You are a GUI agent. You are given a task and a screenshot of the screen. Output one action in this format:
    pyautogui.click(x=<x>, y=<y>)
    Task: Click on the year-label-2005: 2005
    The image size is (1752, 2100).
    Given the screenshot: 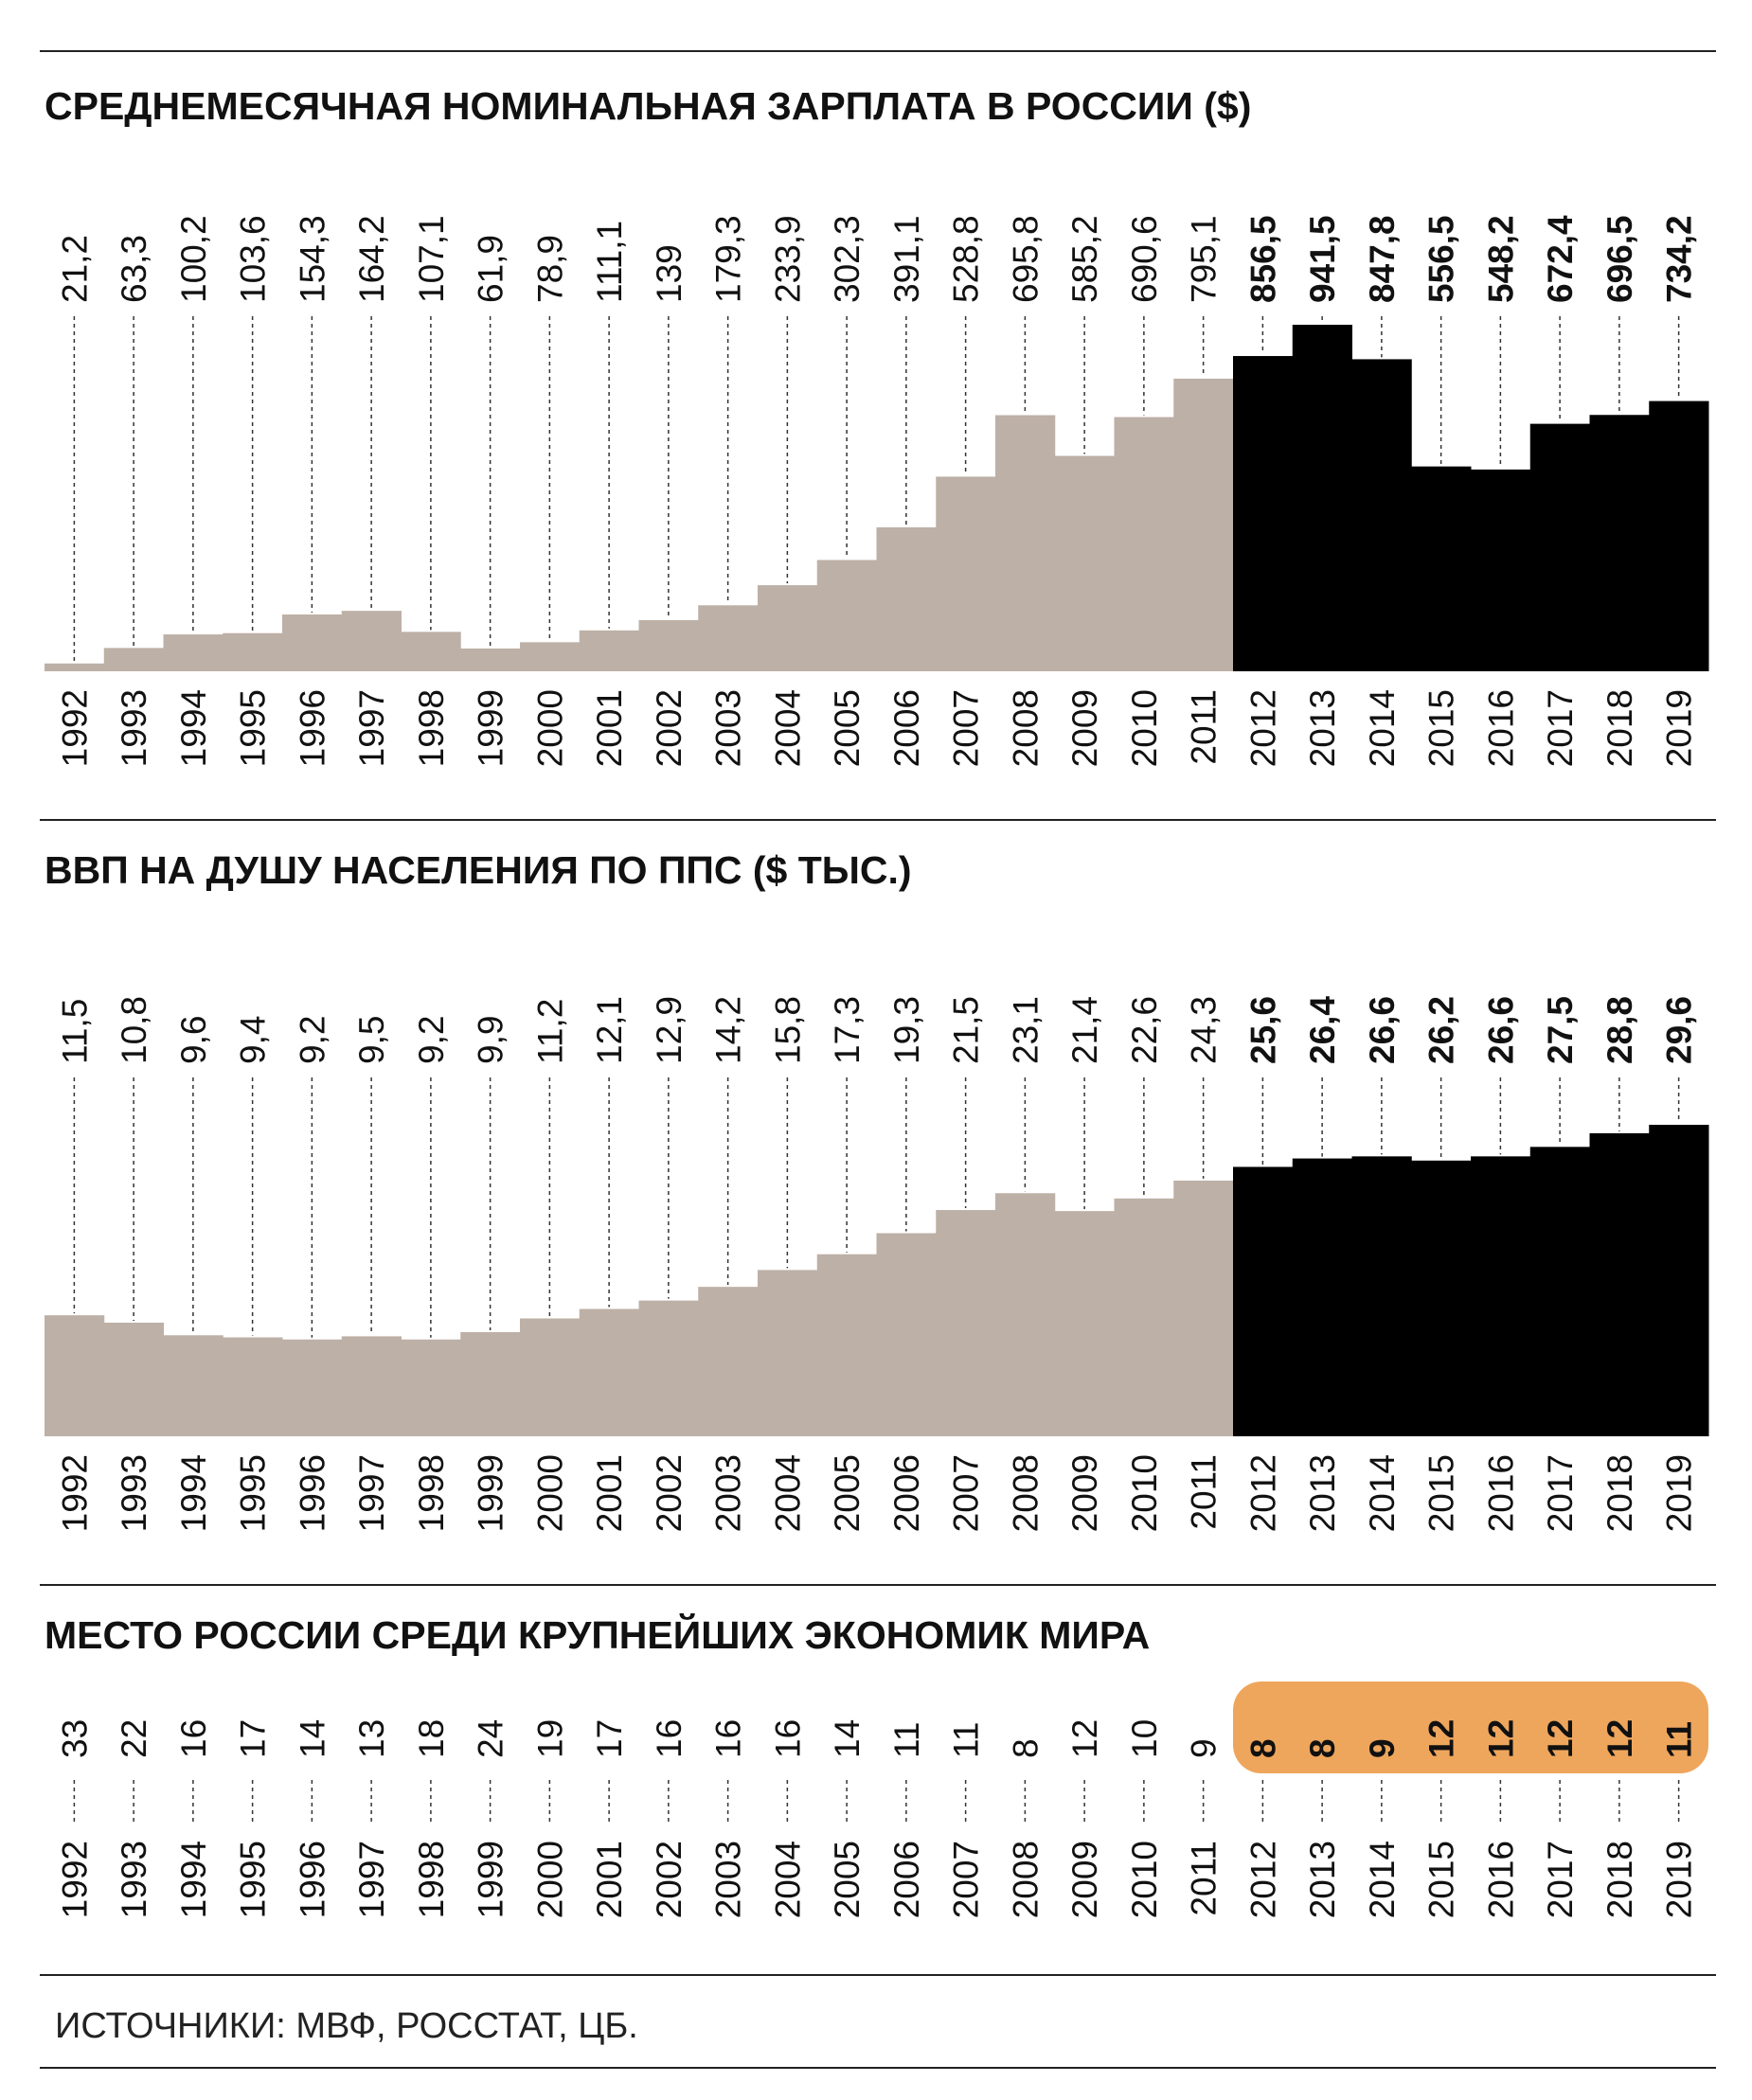 What is the action you would take?
    pyautogui.click(x=847, y=728)
    